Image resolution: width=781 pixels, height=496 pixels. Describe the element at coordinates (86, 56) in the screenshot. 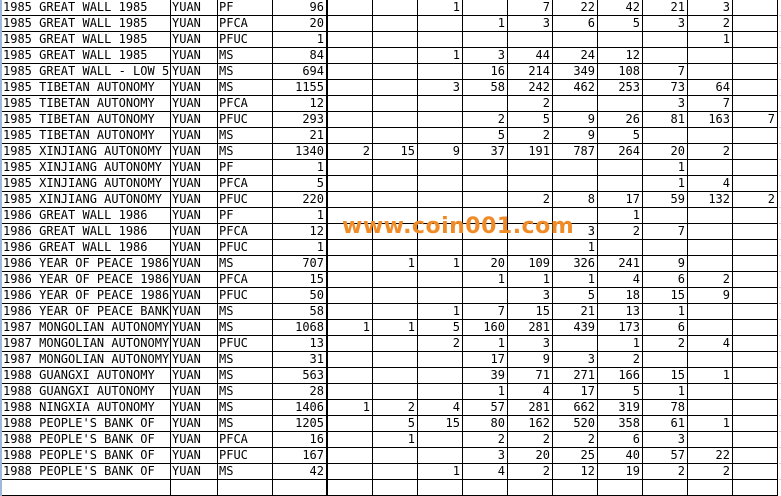

I see `cell-name: 1985 GREAT WALL 1985` at that location.